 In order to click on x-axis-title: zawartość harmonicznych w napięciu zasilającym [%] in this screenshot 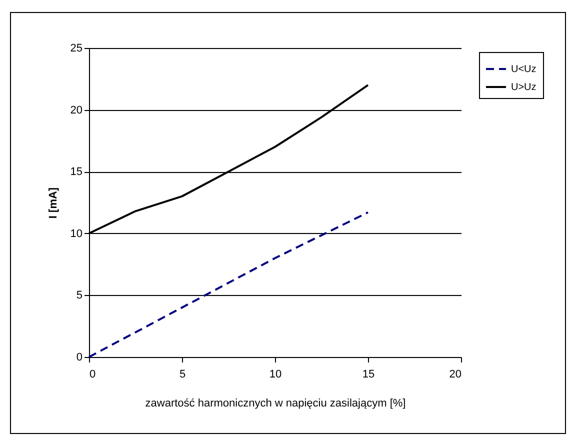, I will do `click(275, 404)`.